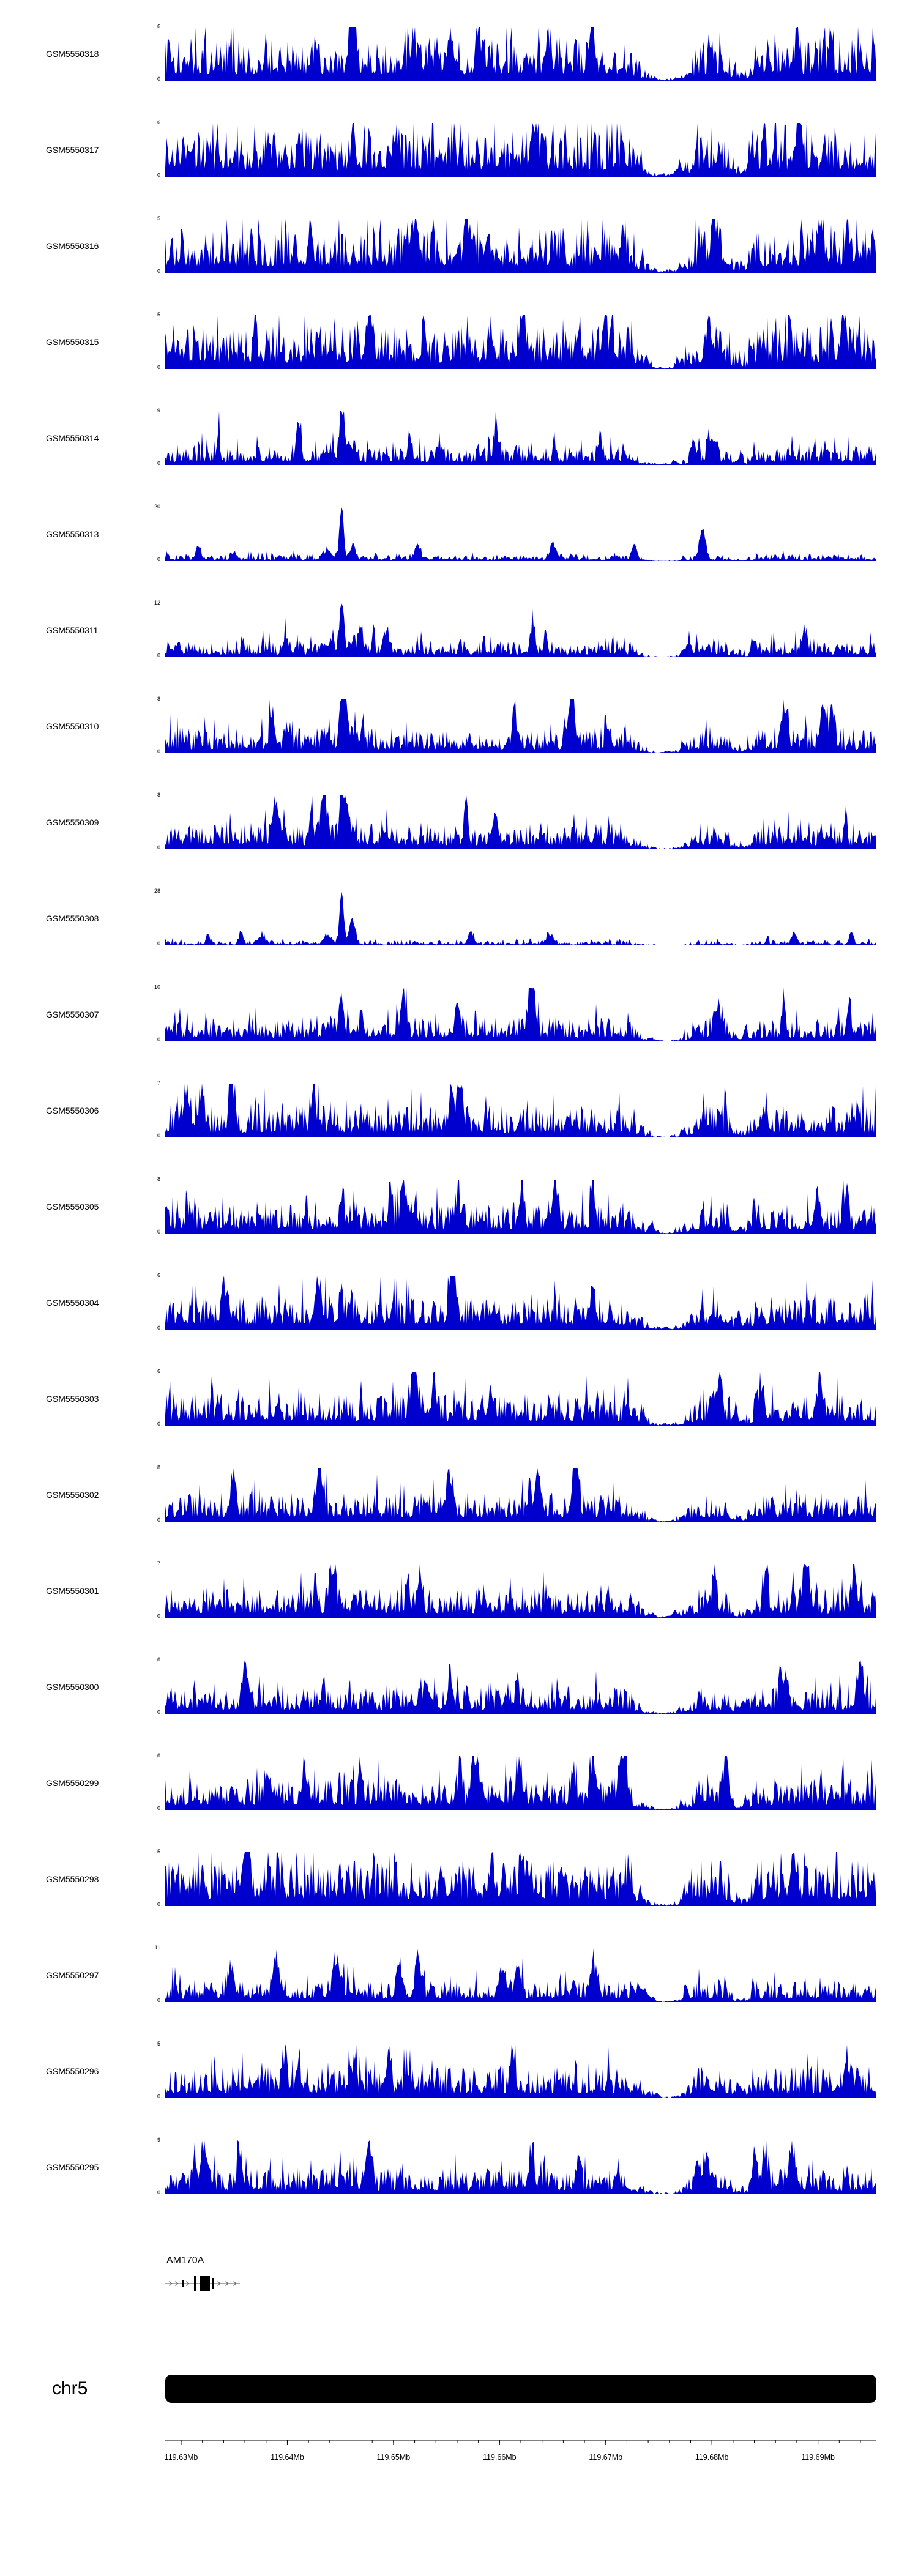 The image size is (918, 2576). Describe the element at coordinates (459, 1410) in the screenshot. I see `track-row: GSM5550303 6 0` at that location.